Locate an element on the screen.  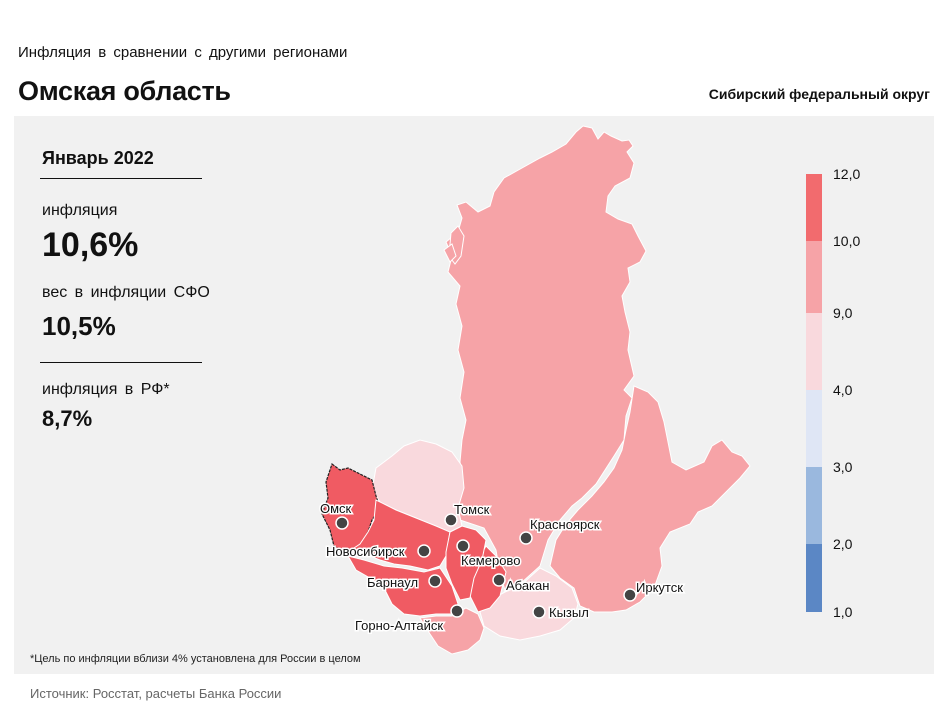
weight-label: вес в инфляции СФО is located at coordinates (126, 292).